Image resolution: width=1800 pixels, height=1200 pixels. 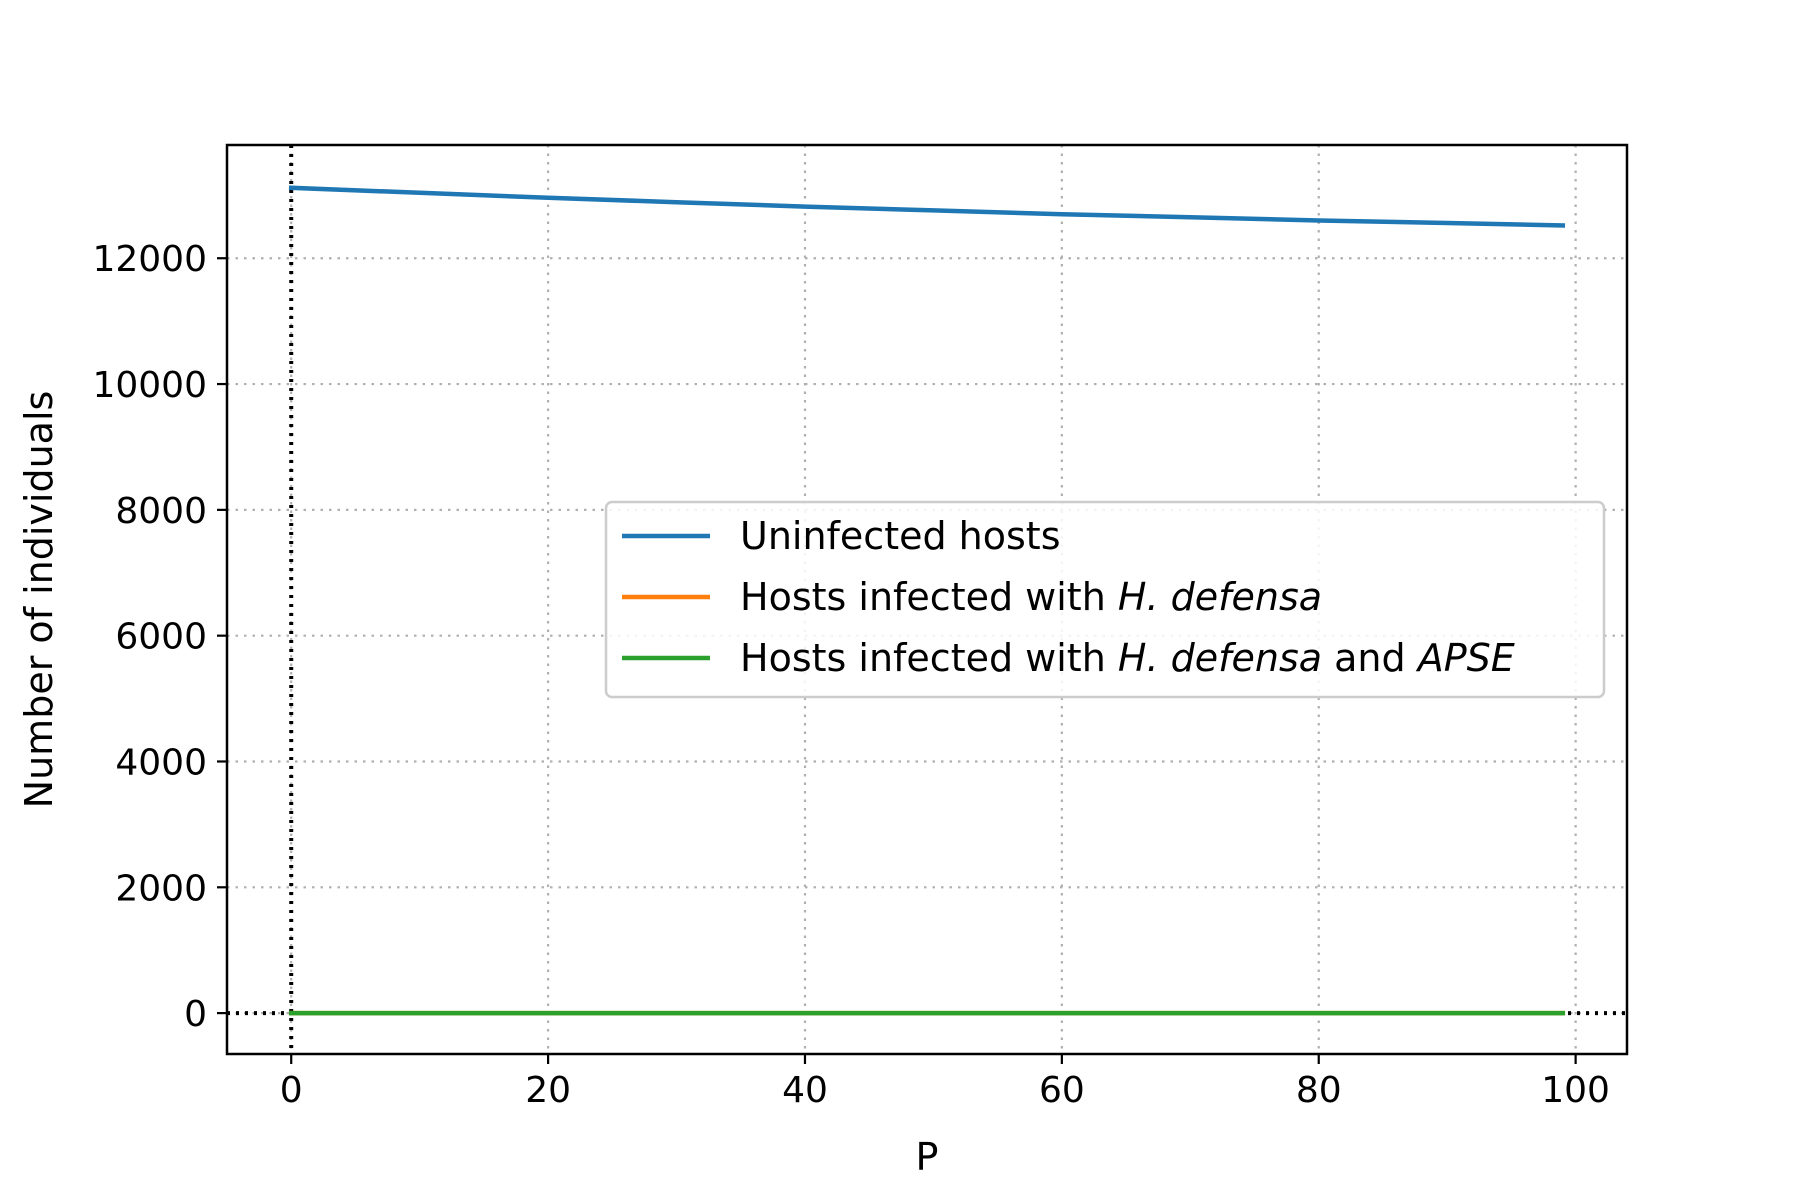 I want to click on legend-label-3: Hosts infected with H. defensa and APSE, so click(x=1127, y=658).